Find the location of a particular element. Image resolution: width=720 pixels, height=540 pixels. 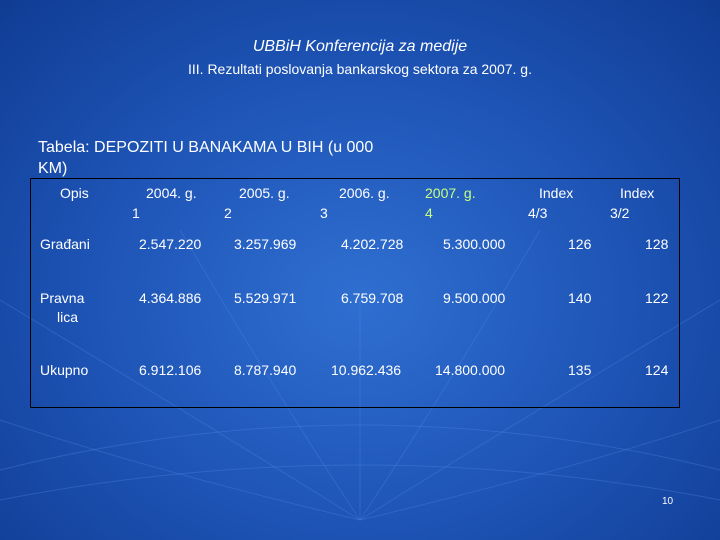

row-label-pravna: Pravna is located at coordinates (62, 298).